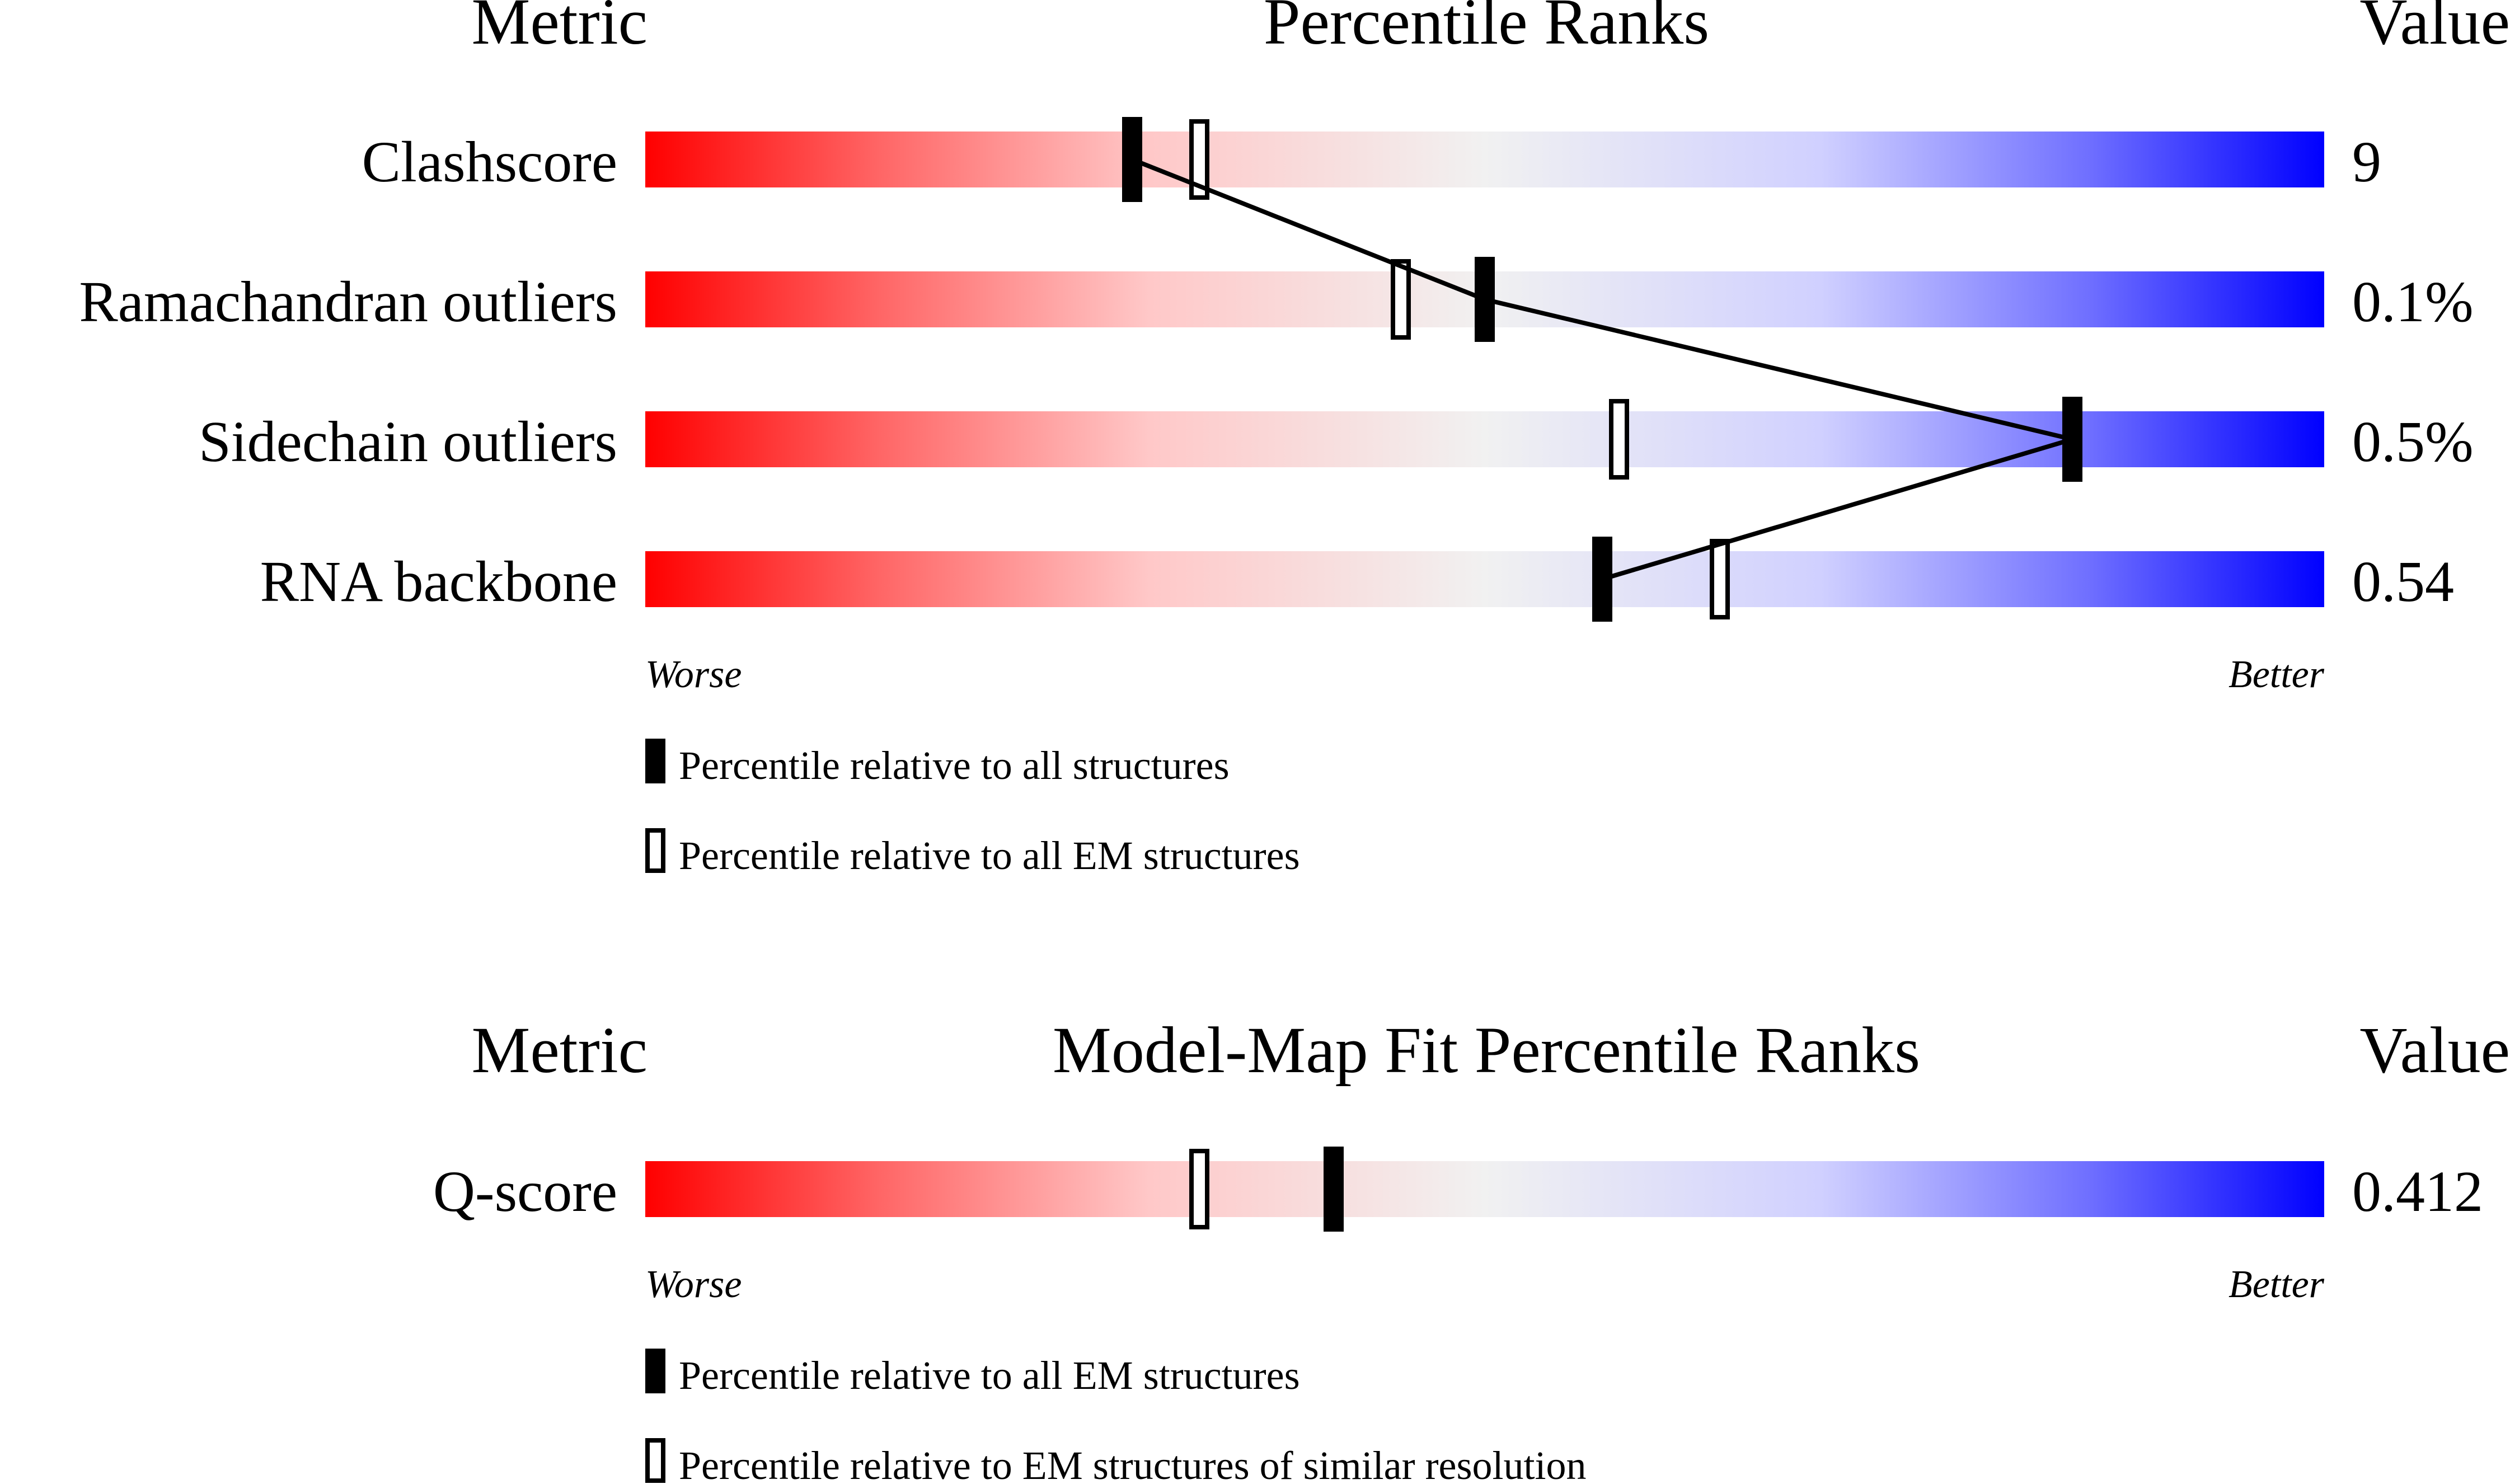 This screenshot has width=2510, height=1484. I want to click on metric-value: 9, so click(2366, 162).